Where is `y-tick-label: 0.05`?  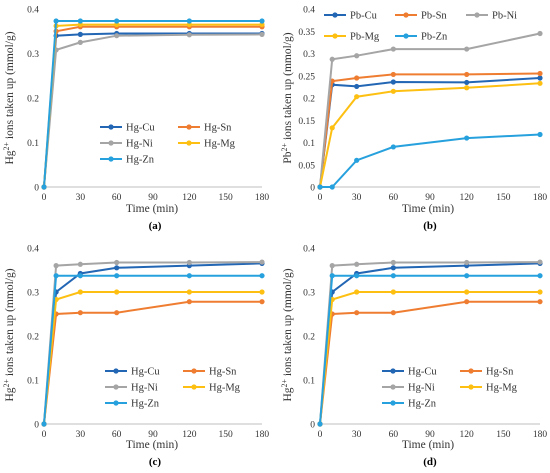 y-tick-label: 0.05 is located at coordinates (306, 166).